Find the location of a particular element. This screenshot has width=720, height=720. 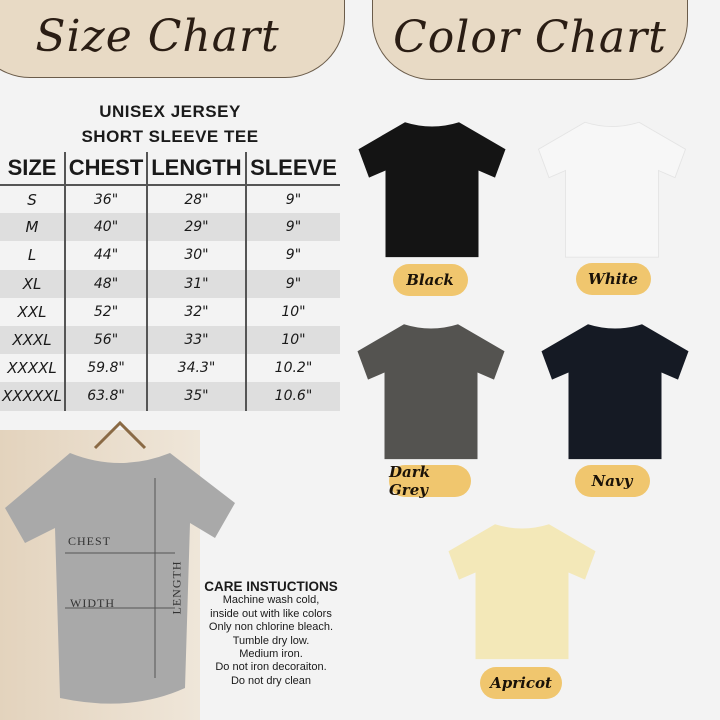

table-cell: 35" is located at coordinates (195, 396).